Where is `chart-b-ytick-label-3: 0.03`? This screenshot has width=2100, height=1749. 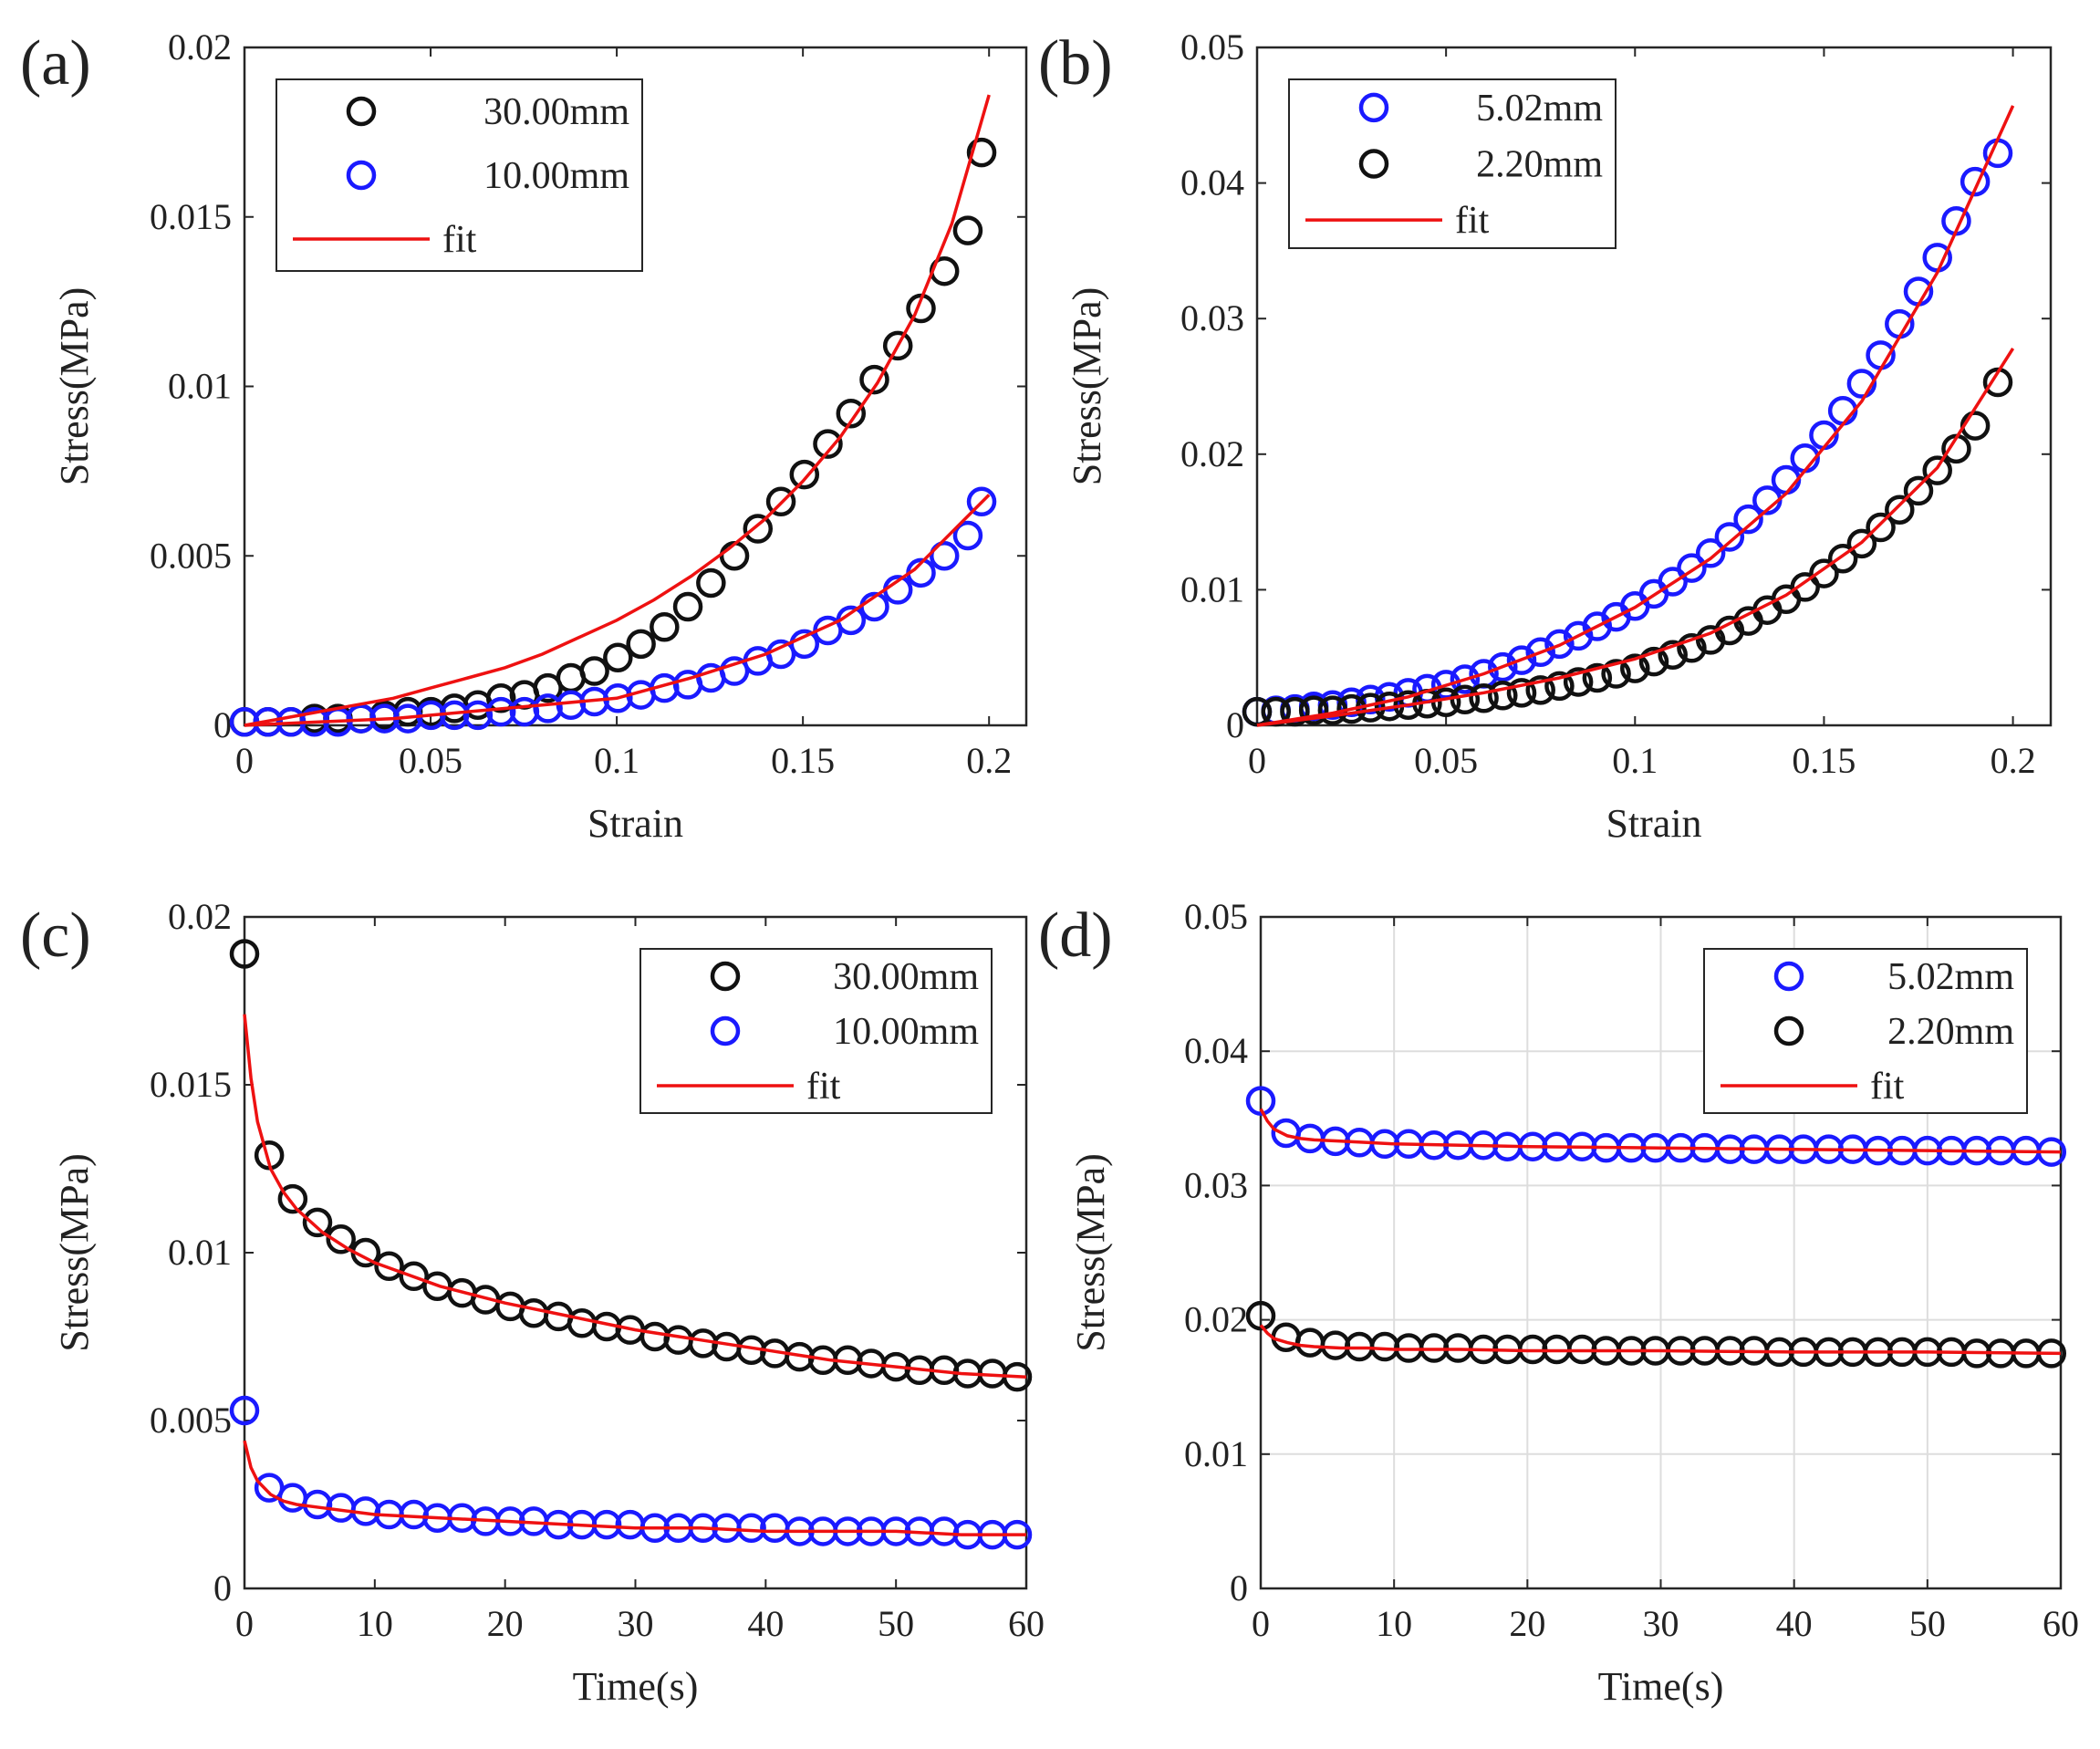
chart-b-ytick-label-3: 0.03 is located at coordinates (1212, 317).